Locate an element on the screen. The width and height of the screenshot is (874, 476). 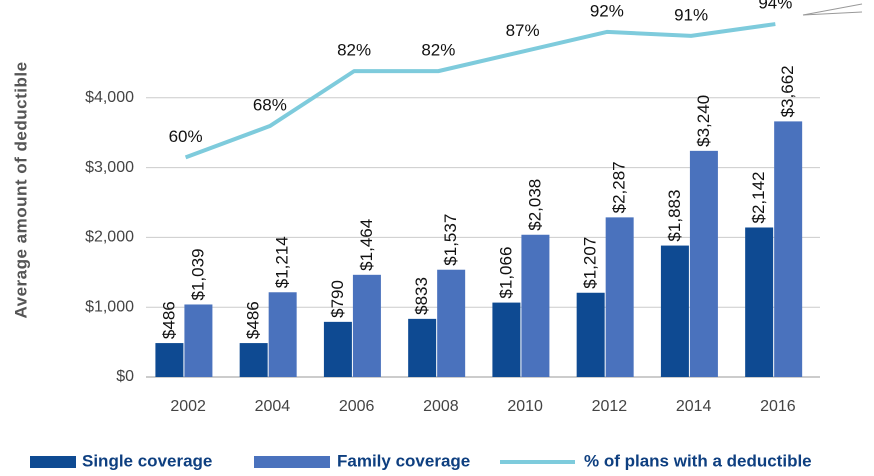
y-tick-label: $0 is located at coordinates (125, 376).